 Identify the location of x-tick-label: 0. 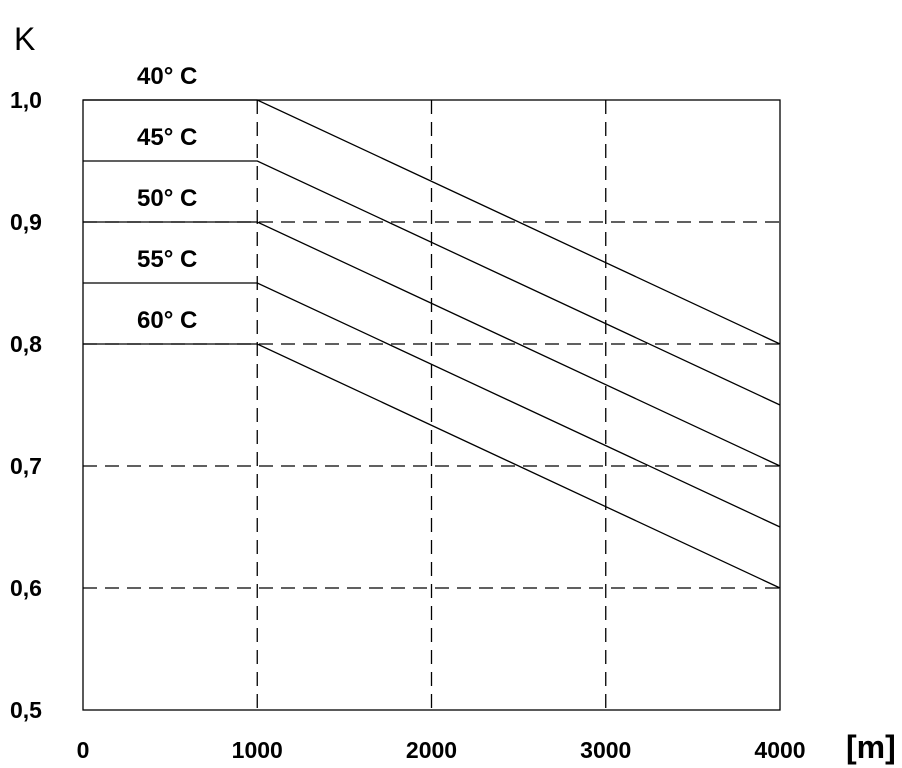
(83, 750).